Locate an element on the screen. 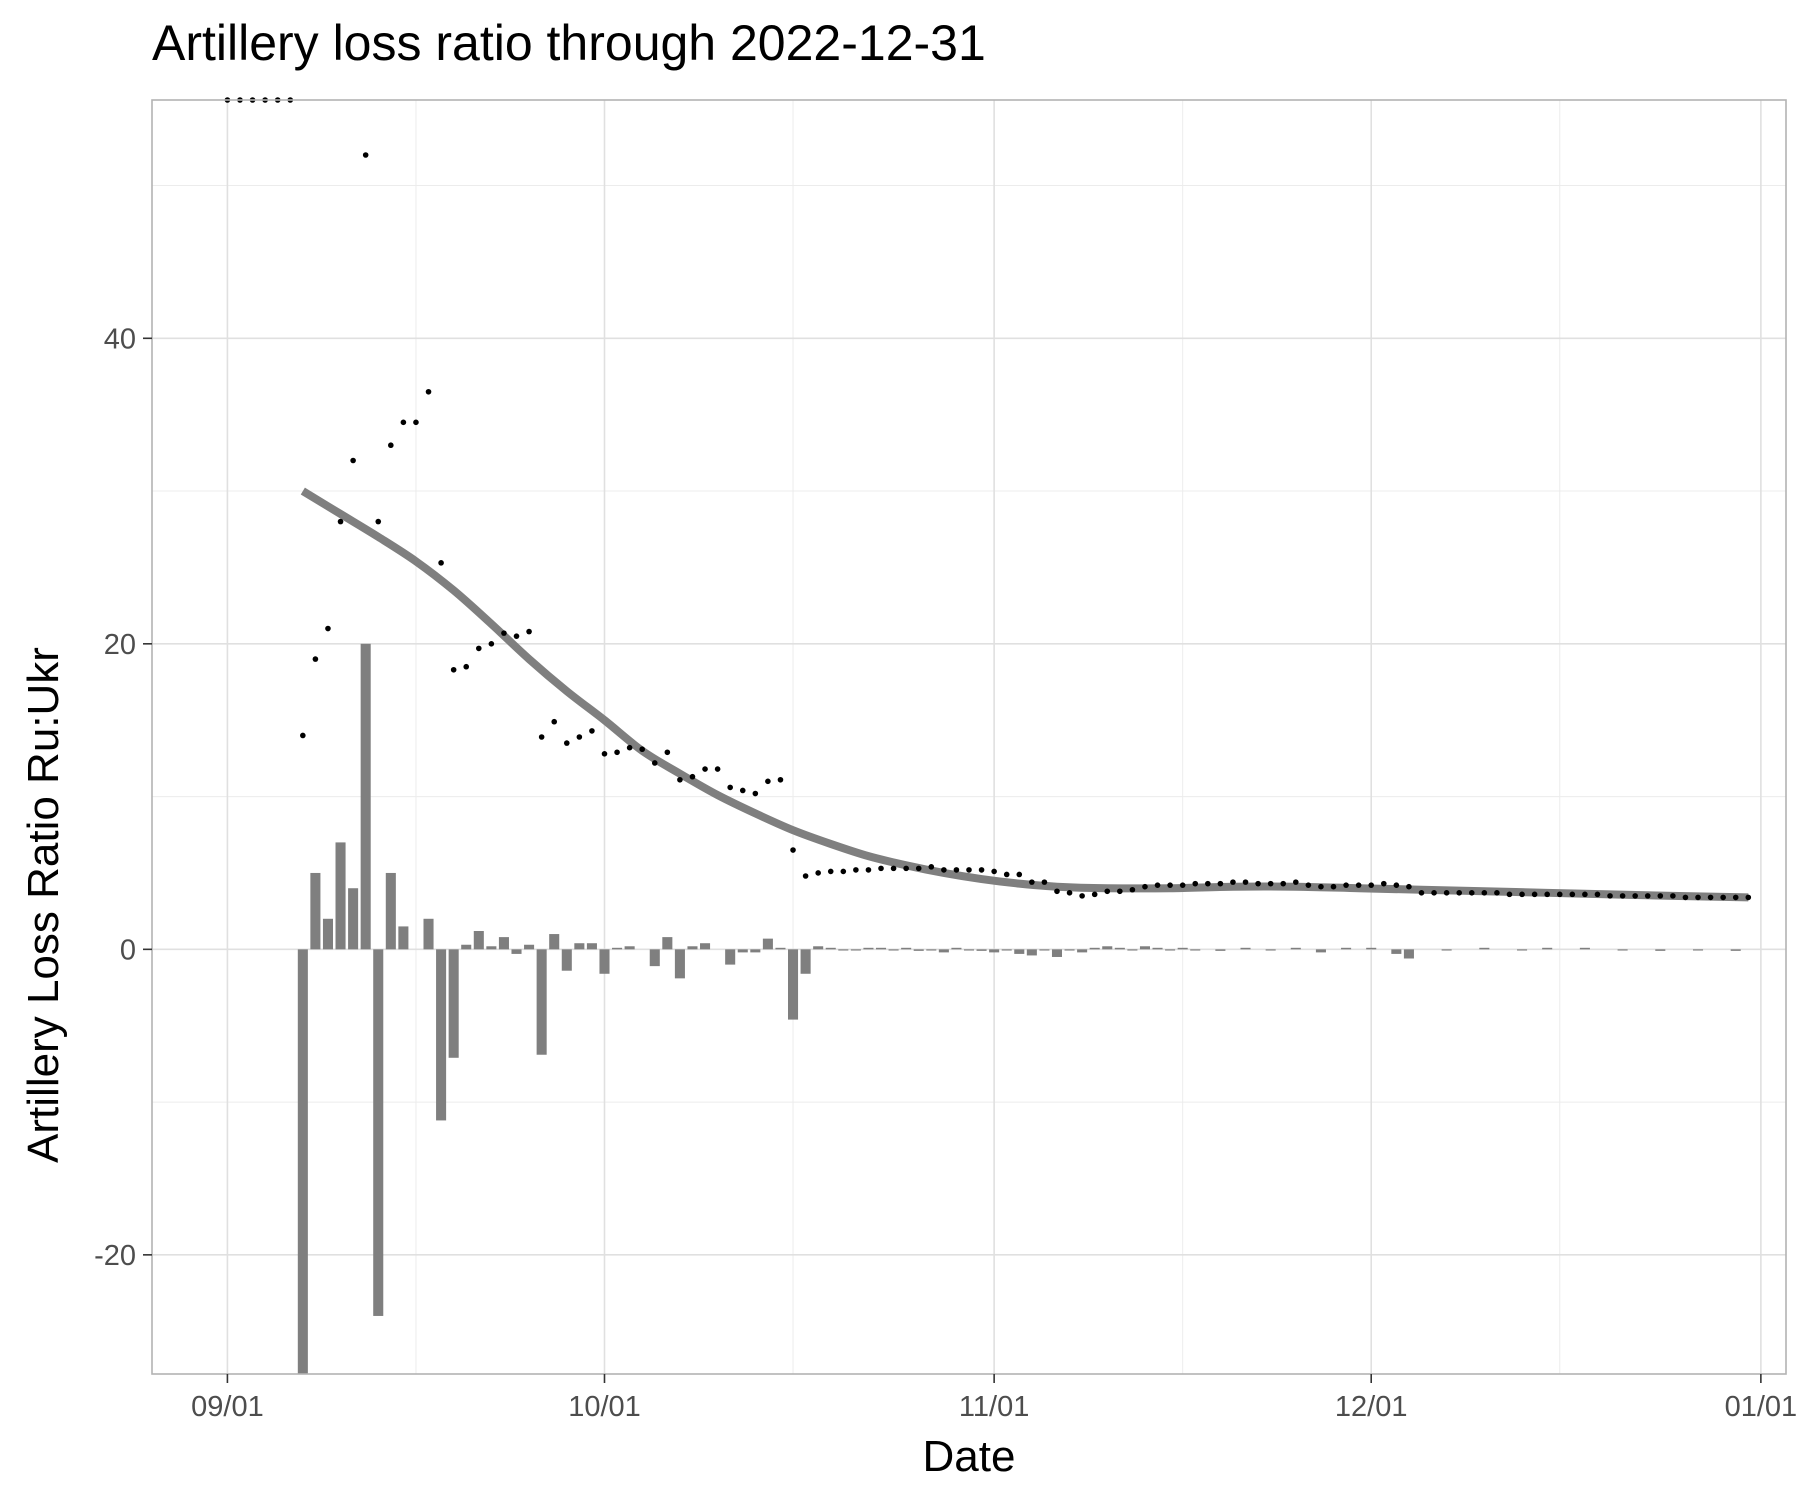  y-tick-label: 20 is located at coordinates (120, 645).